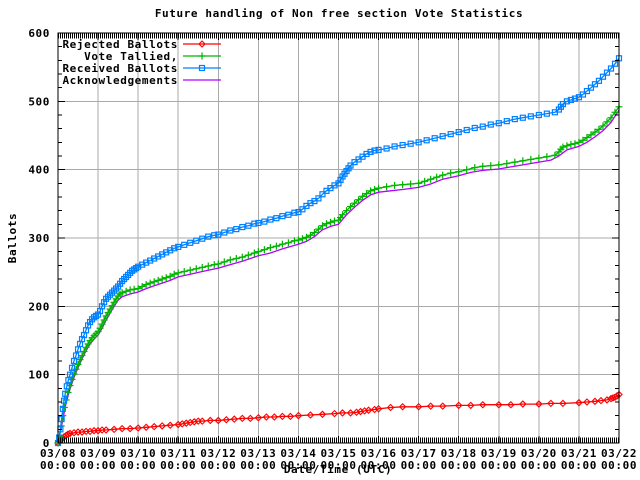  What do you see at coordinates (98, 453) in the screenshot?
I see `x-tick-label-date: 03/09` at bounding box center [98, 453].